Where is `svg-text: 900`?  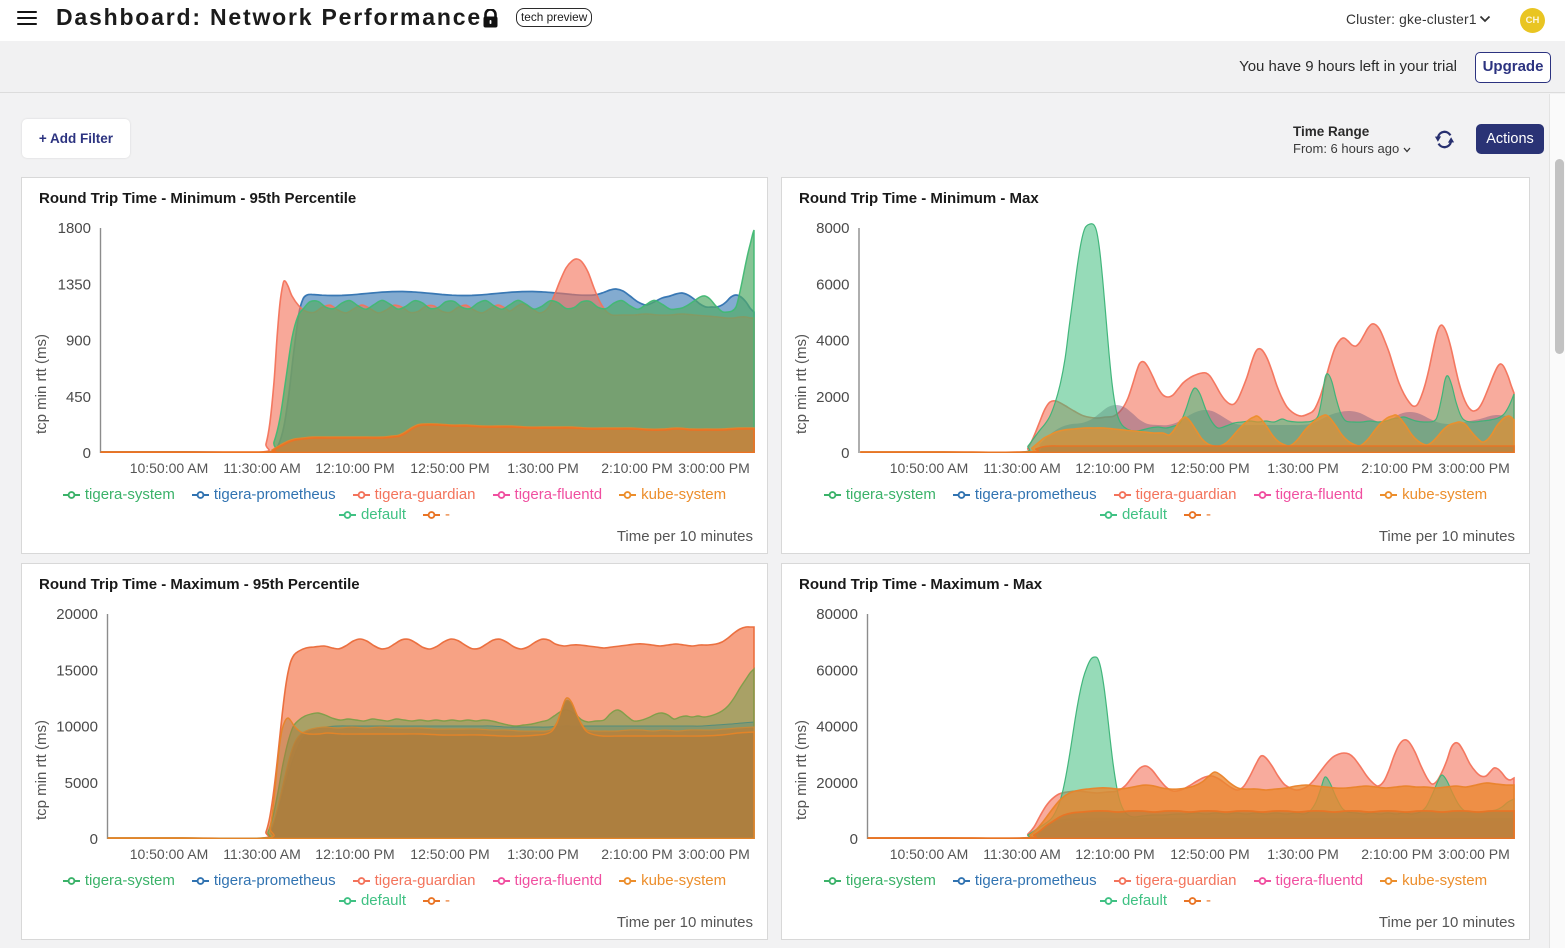 svg-text: 900 is located at coordinates (78, 341).